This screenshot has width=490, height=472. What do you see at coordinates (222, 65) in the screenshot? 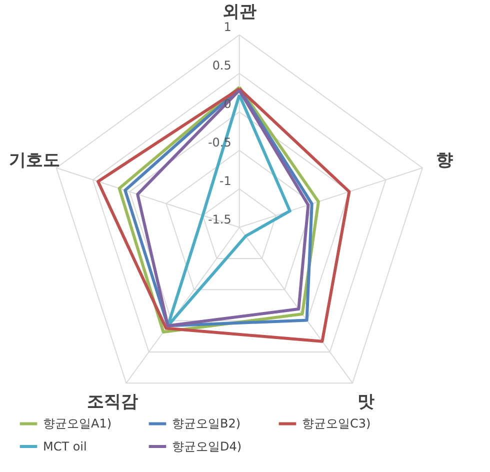
I see `y-tick-label: 0.5` at bounding box center [222, 65].